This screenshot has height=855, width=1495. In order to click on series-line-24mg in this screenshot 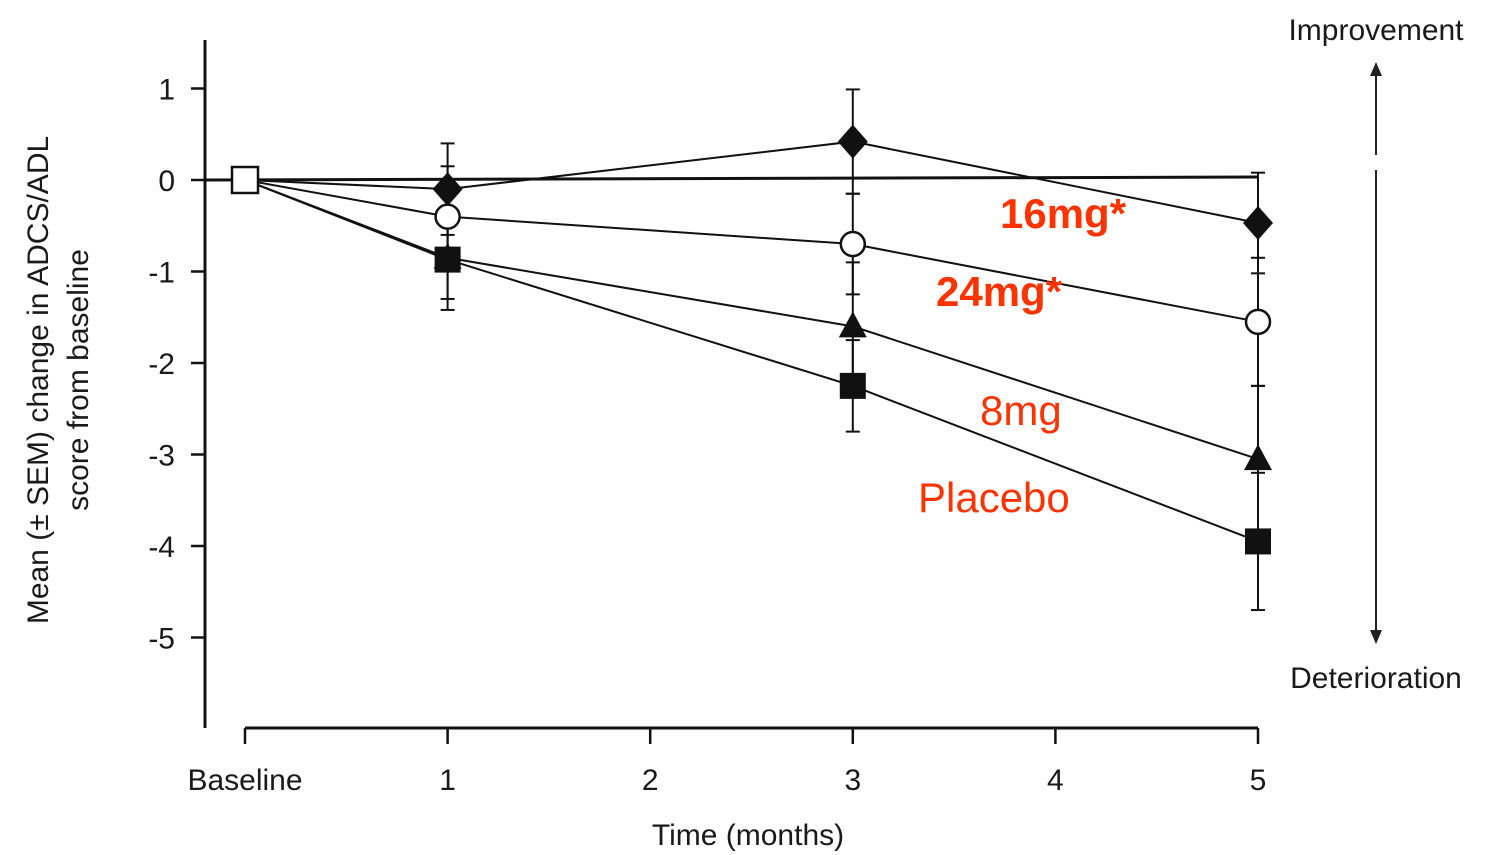, I will do `click(751, 251)`.